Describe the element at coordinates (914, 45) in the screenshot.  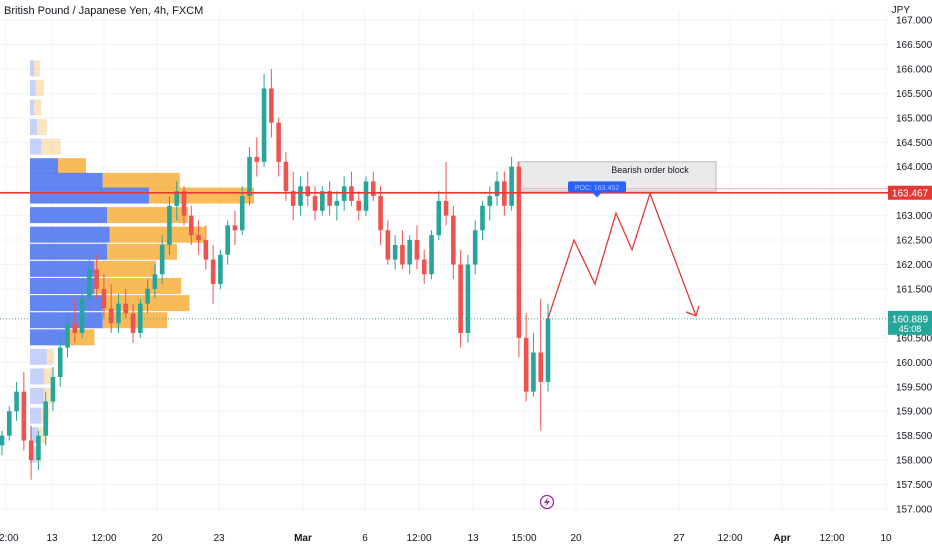
I see `y-axis-tick-label: 166.500` at that location.